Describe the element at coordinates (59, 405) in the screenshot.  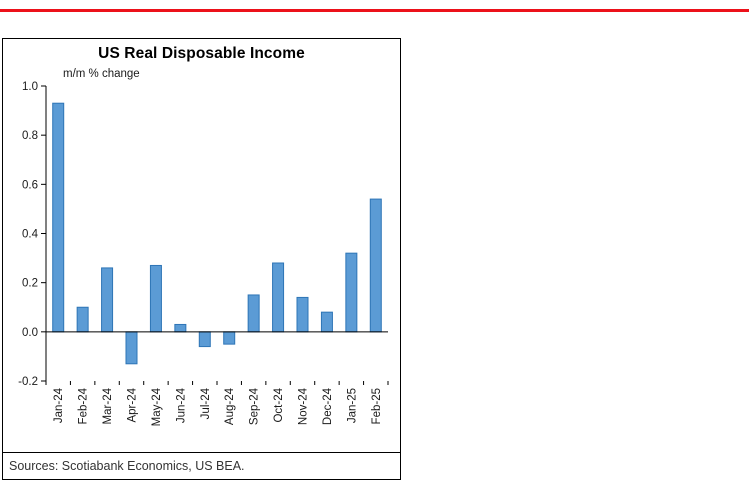
I see `svg-text: Jan-24` at that location.